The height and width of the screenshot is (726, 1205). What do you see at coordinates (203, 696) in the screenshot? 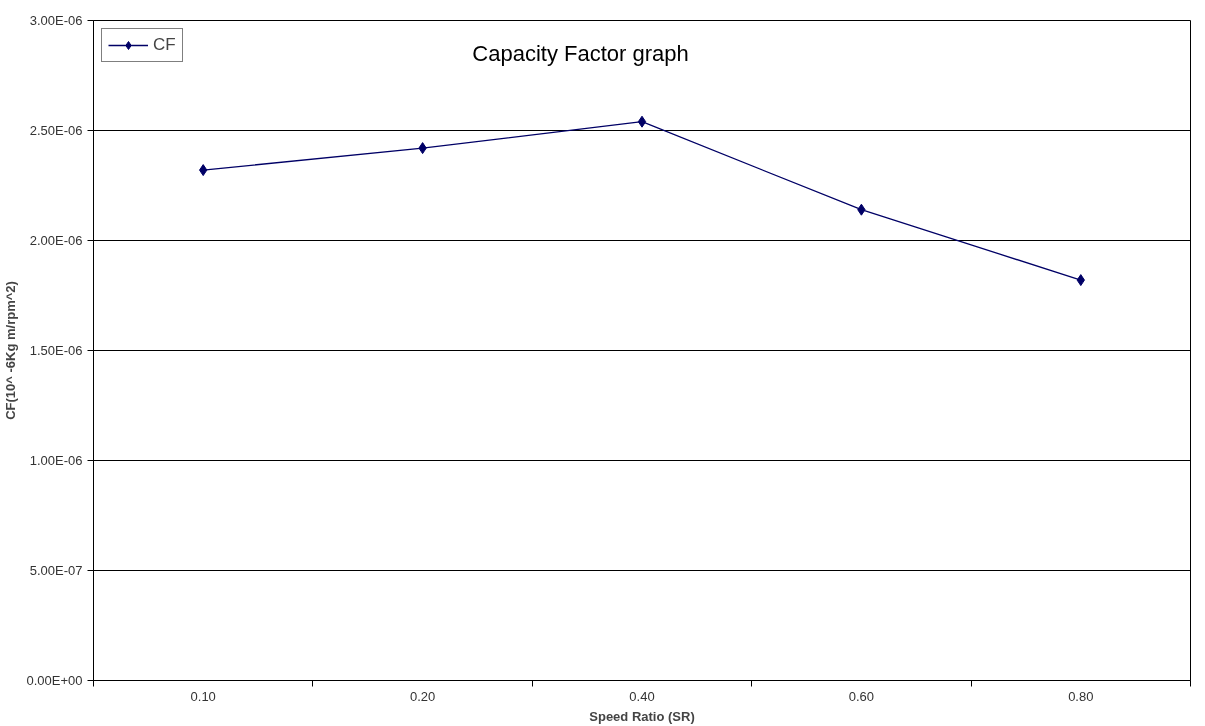
I see `x-tick-label: 0.10` at bounding box center [203, 696].